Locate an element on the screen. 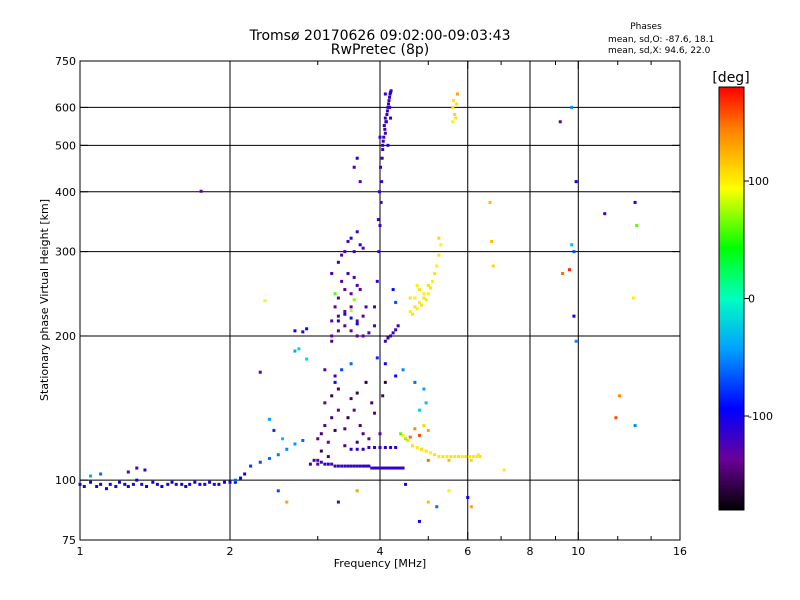  y-tick-label: 300 is located at coordinates (65, 252).